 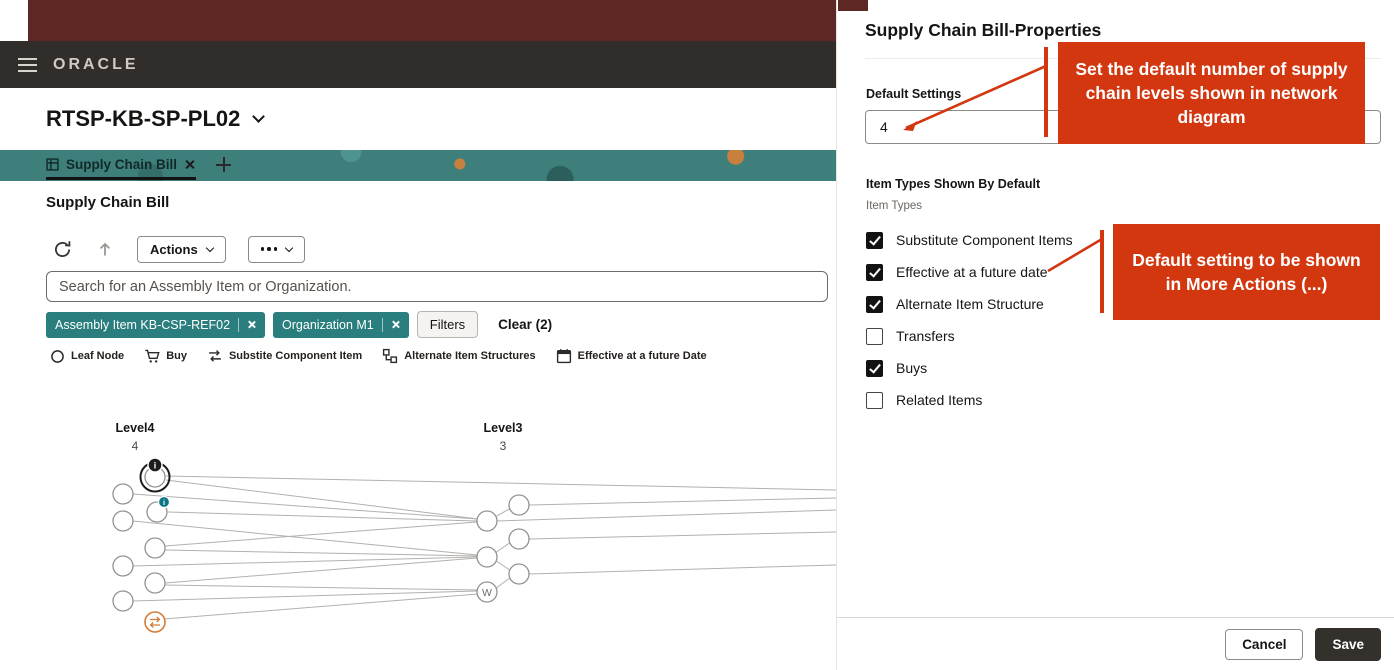 What do you see at coordinates (912, 368) in the screenshot?
I see `checkbox-label: Buys` at bounding box center [912, 368].